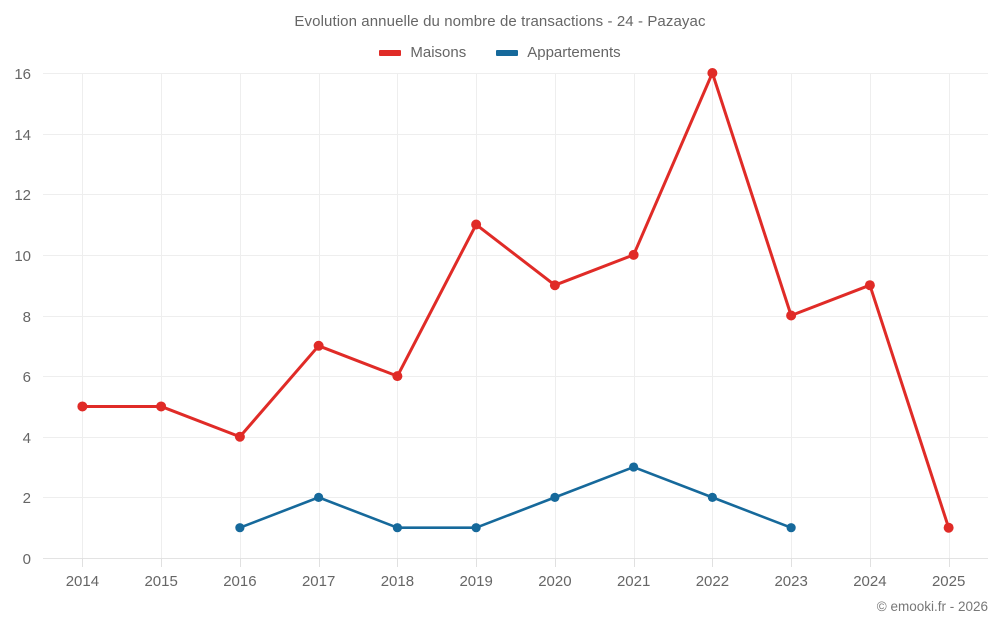 The height and width of the screenshot is (625, 1000). What do you see at coordinates (27, 559) in the screenshot?
I see `y-axis-tick-label: 0` at bounding box center [27, 559].